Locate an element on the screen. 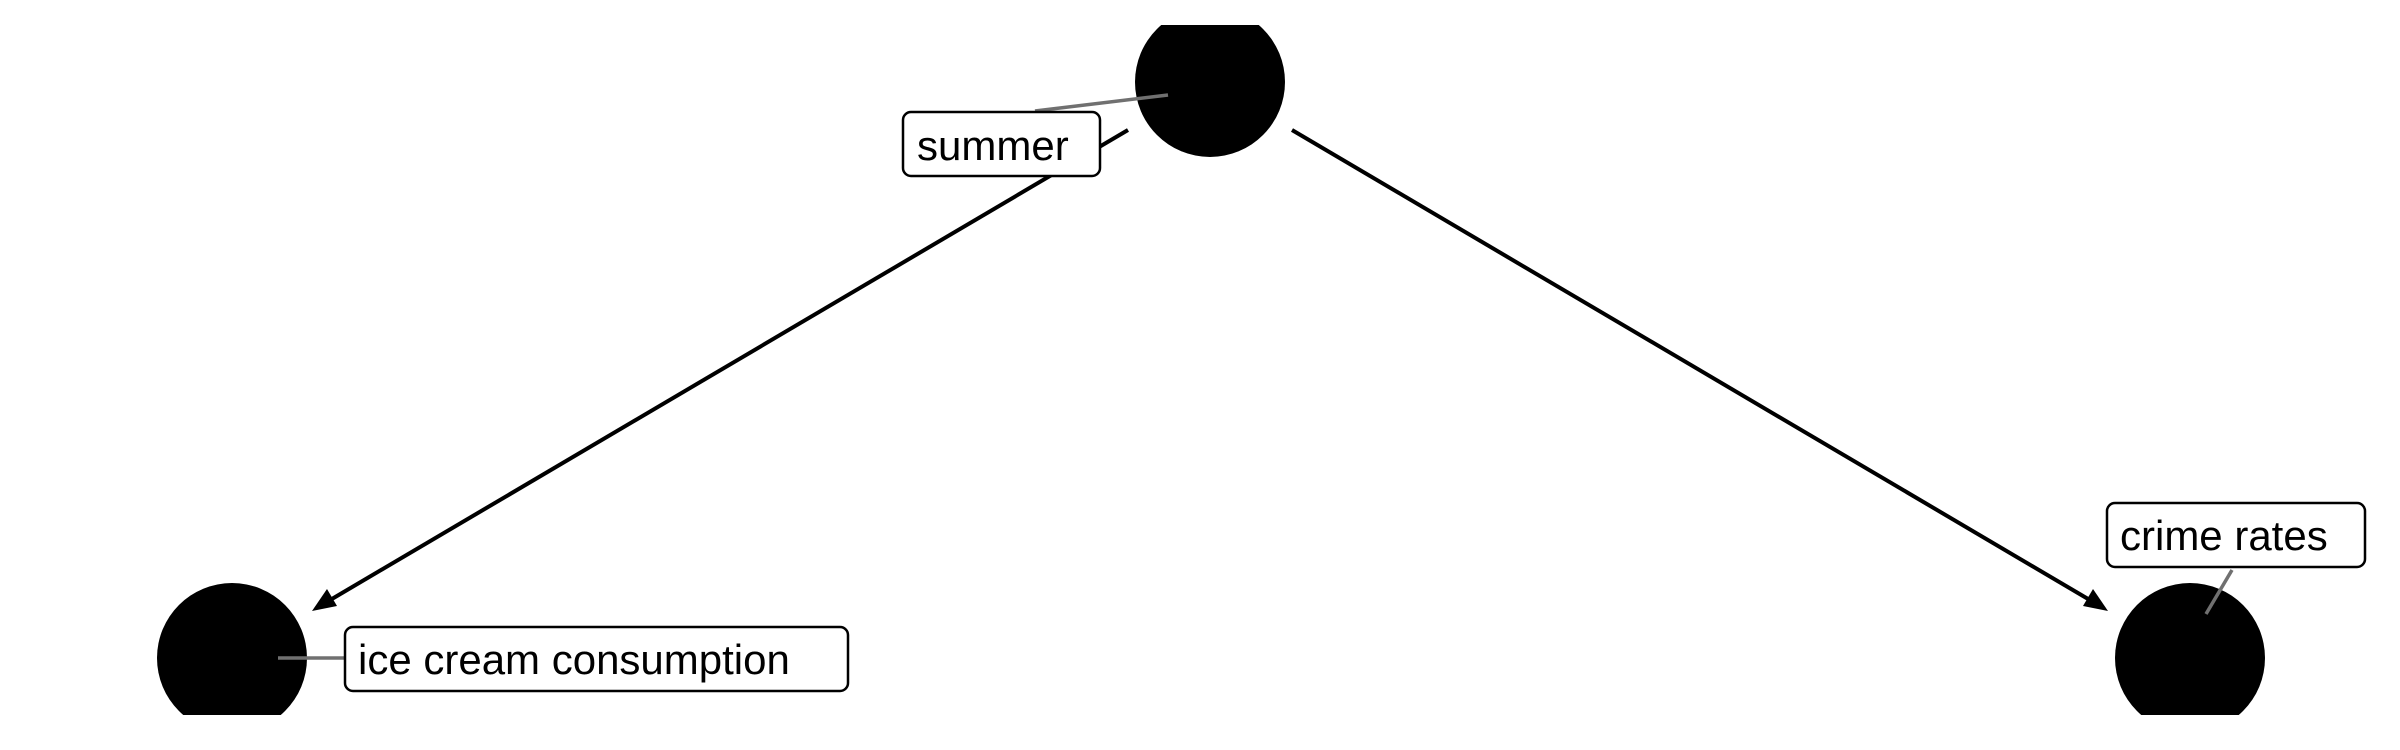  arrowhead-ice-cream is located at coordinates (324, 600).